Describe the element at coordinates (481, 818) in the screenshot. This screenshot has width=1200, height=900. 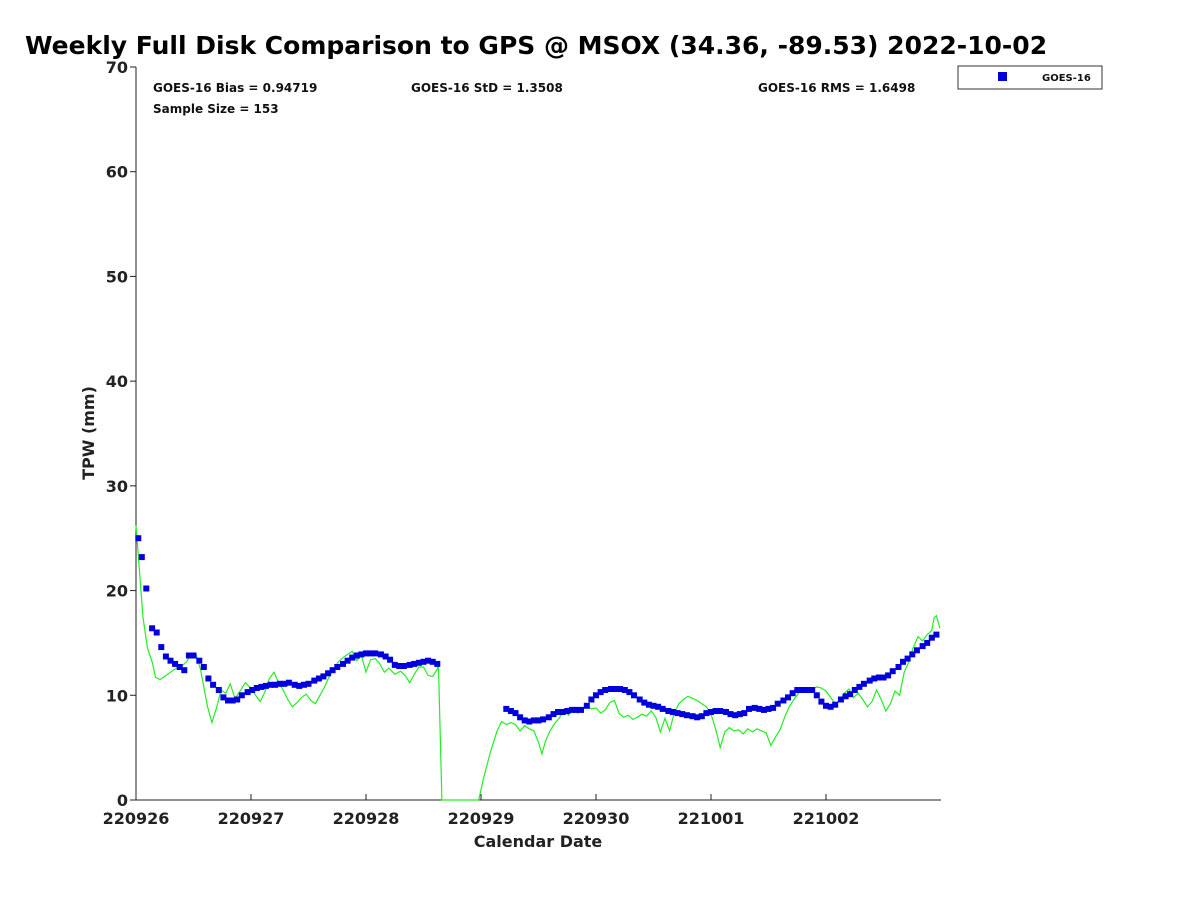
I see `x-tick-label: 220929` at that location.